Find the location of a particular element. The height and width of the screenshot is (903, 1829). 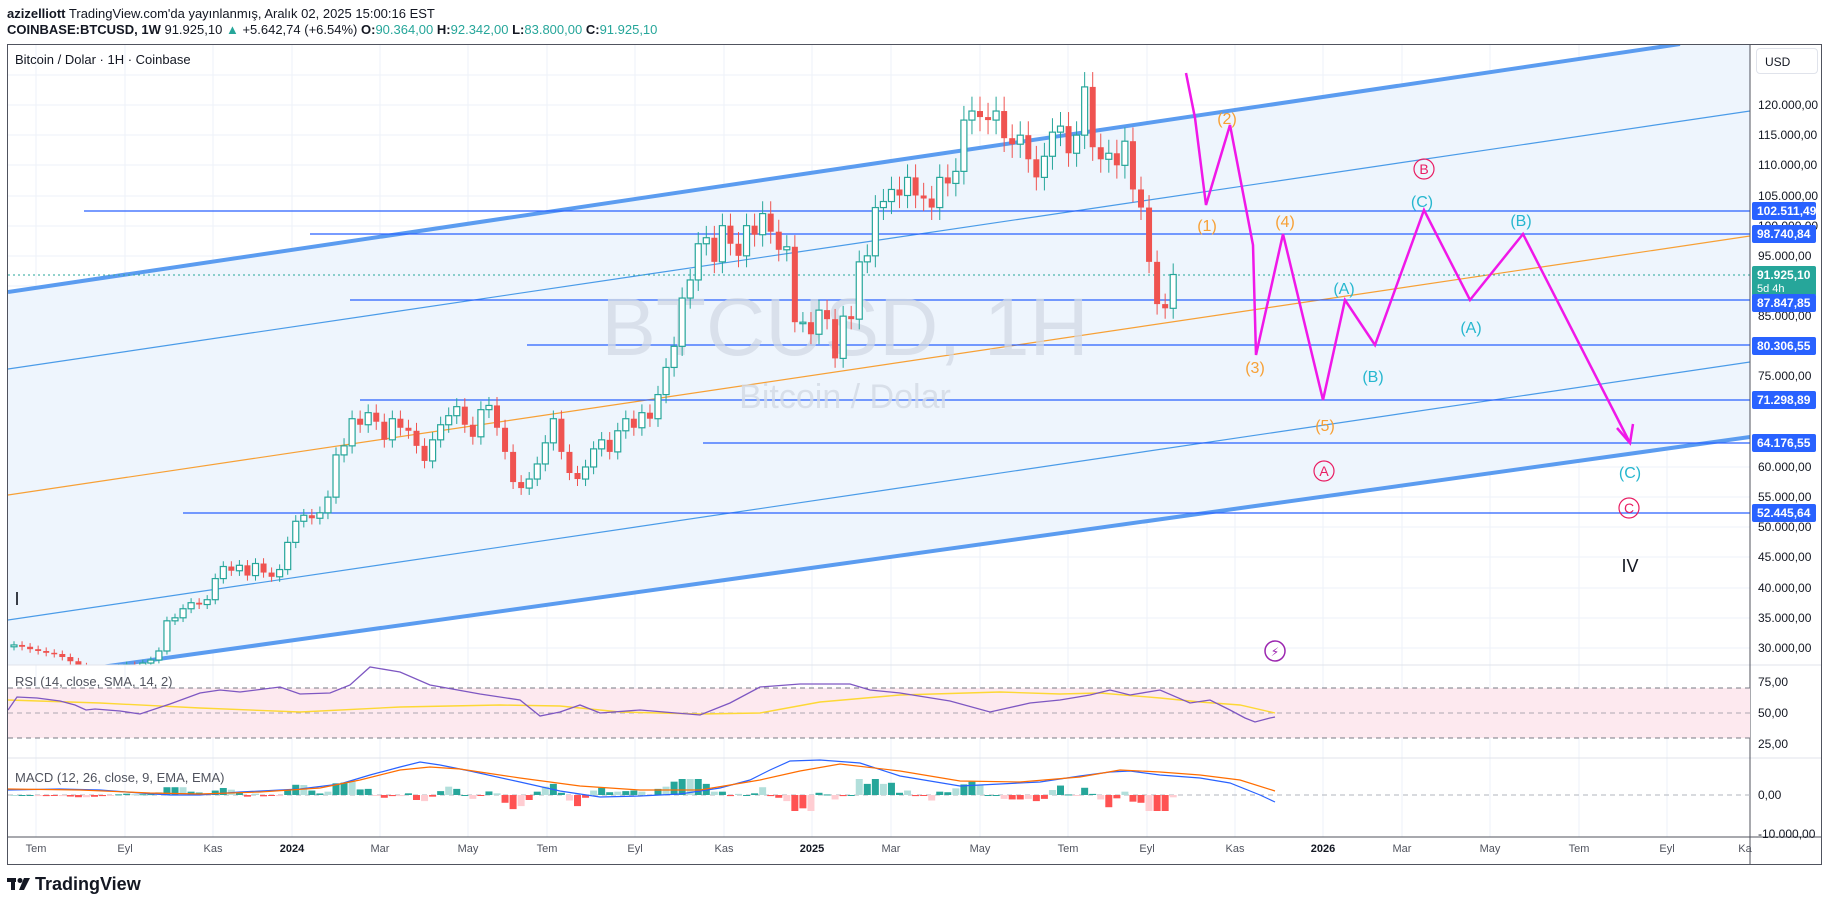

wave-label-c2: (C) is located at coordinates (1630, 473).